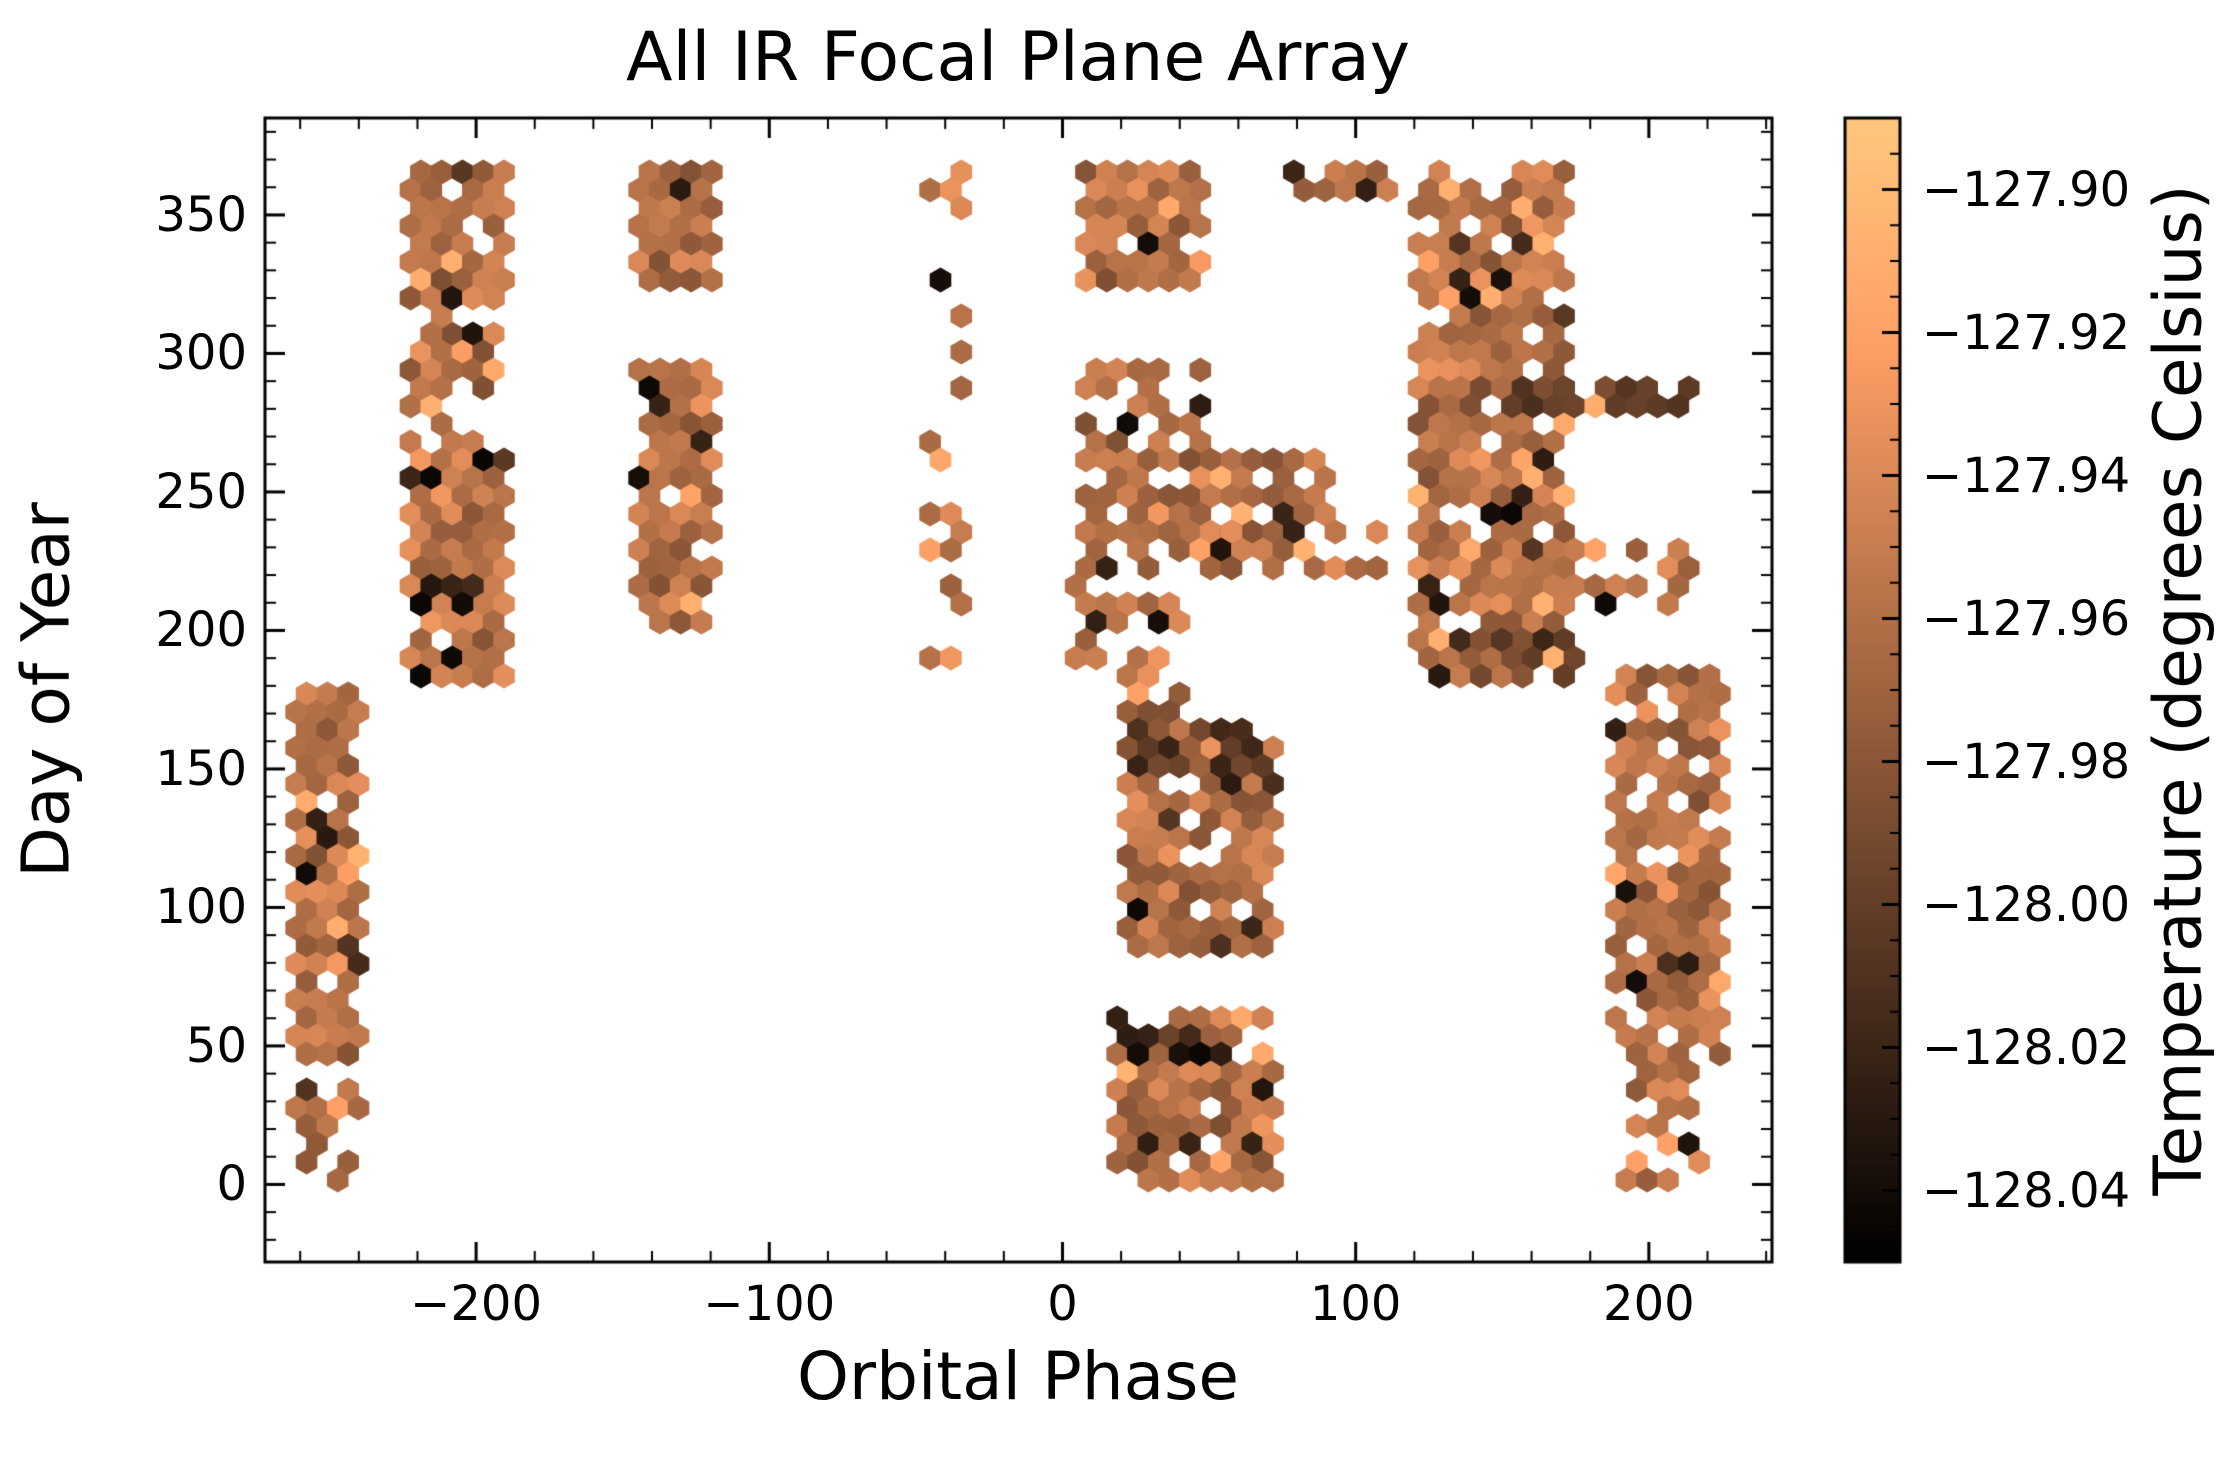  I want to click on colorbar-tick-label: −127.92, so click(2026, 332).